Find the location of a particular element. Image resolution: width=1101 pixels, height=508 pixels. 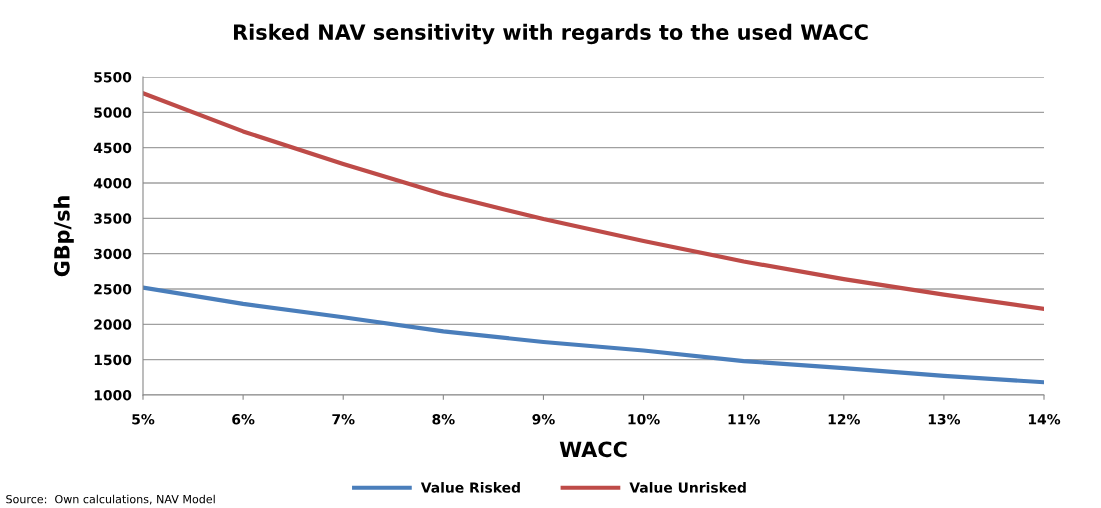

y-tick-label: 3000 is located at coordinates (113, 254).